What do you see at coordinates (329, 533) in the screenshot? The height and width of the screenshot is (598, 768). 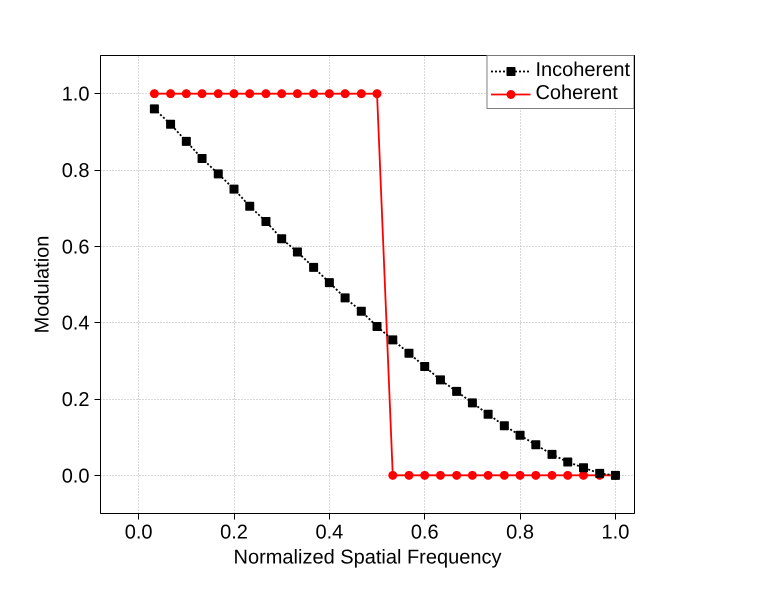 I see `x-tick-label: 0.4` at bounding box center [329, 533].